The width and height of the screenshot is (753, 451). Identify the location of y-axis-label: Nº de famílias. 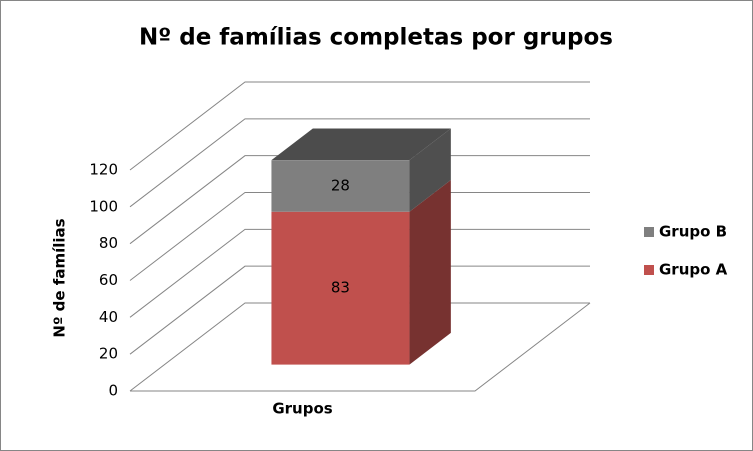
(60, 277).